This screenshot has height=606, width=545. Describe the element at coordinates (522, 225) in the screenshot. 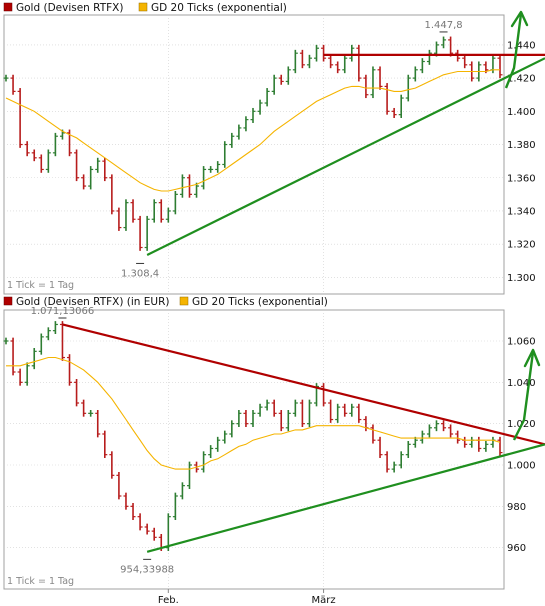

I see `forecast-arrows` at that location.